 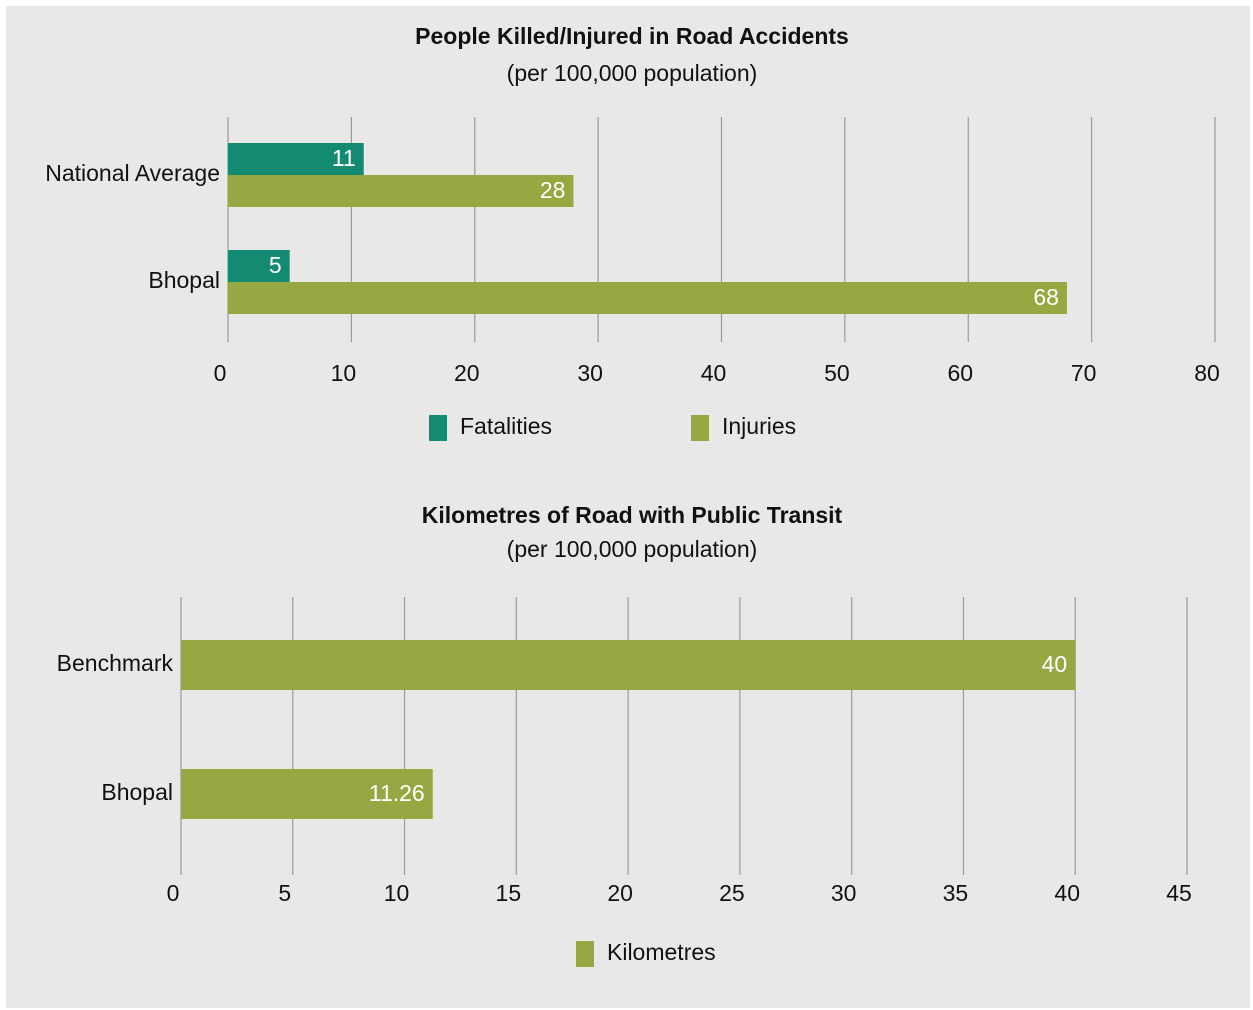 I want to click on x-tick-label: 45, so click(x=1179, y=893).